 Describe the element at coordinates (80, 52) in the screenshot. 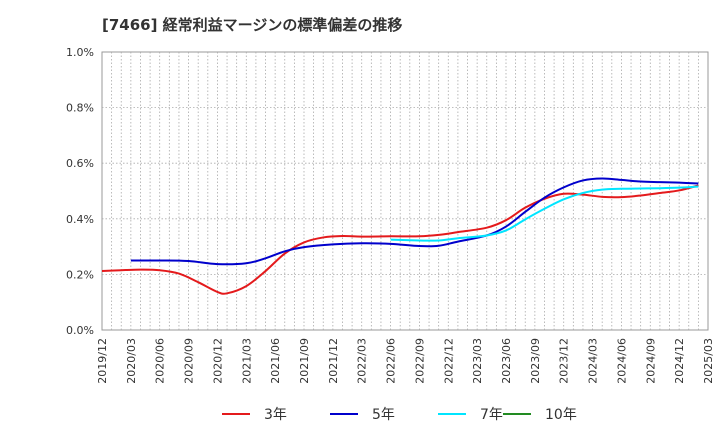

I see `y-tick-label: 1.0%` at that location.